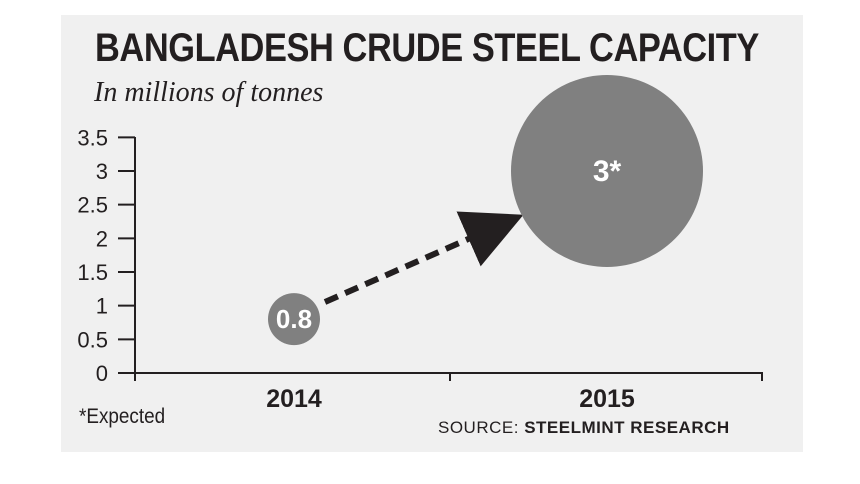 This screenshot has height=484, width=860. I want to click on y-tick-label: 1.5, so click(92, 272).